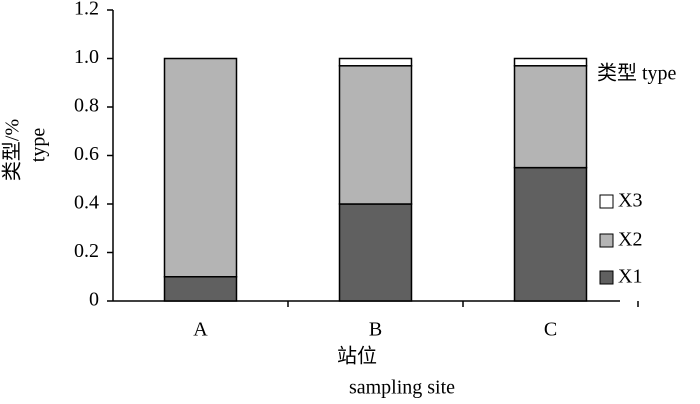 Image resolution: width=700 pixels, height=404 pixels. I want to click on y-tick-label: 0.2, so click(86, 251).